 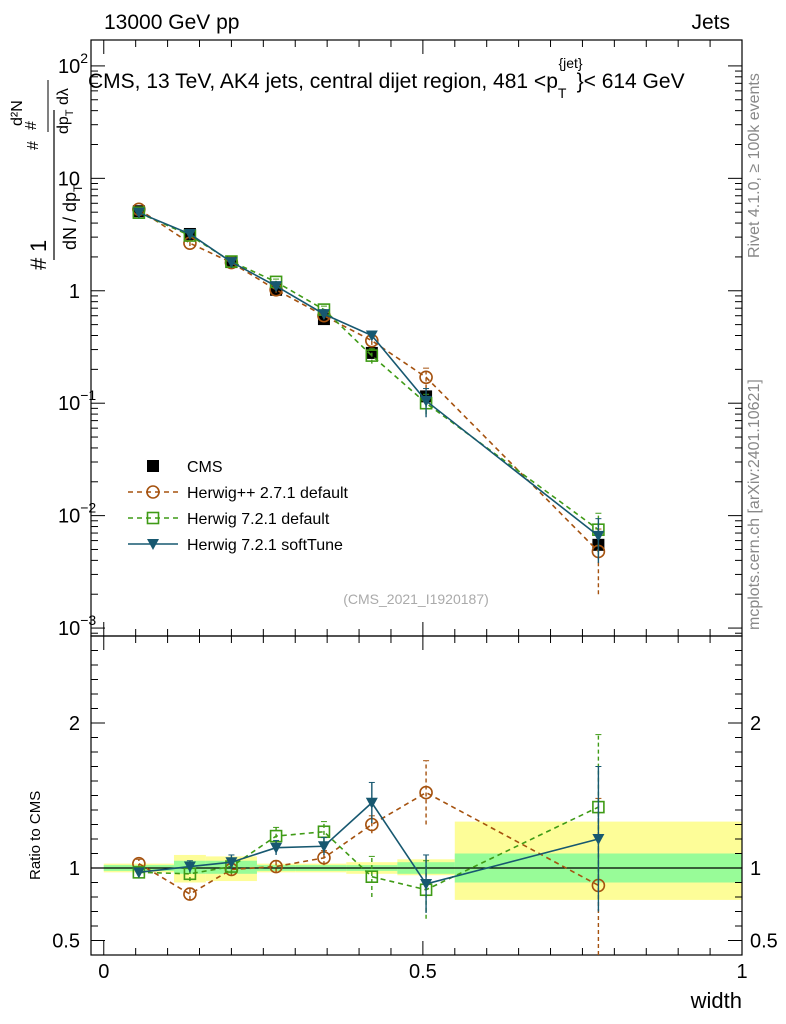 I want to click on legend-label: CMS, so click(x=205, y=467).